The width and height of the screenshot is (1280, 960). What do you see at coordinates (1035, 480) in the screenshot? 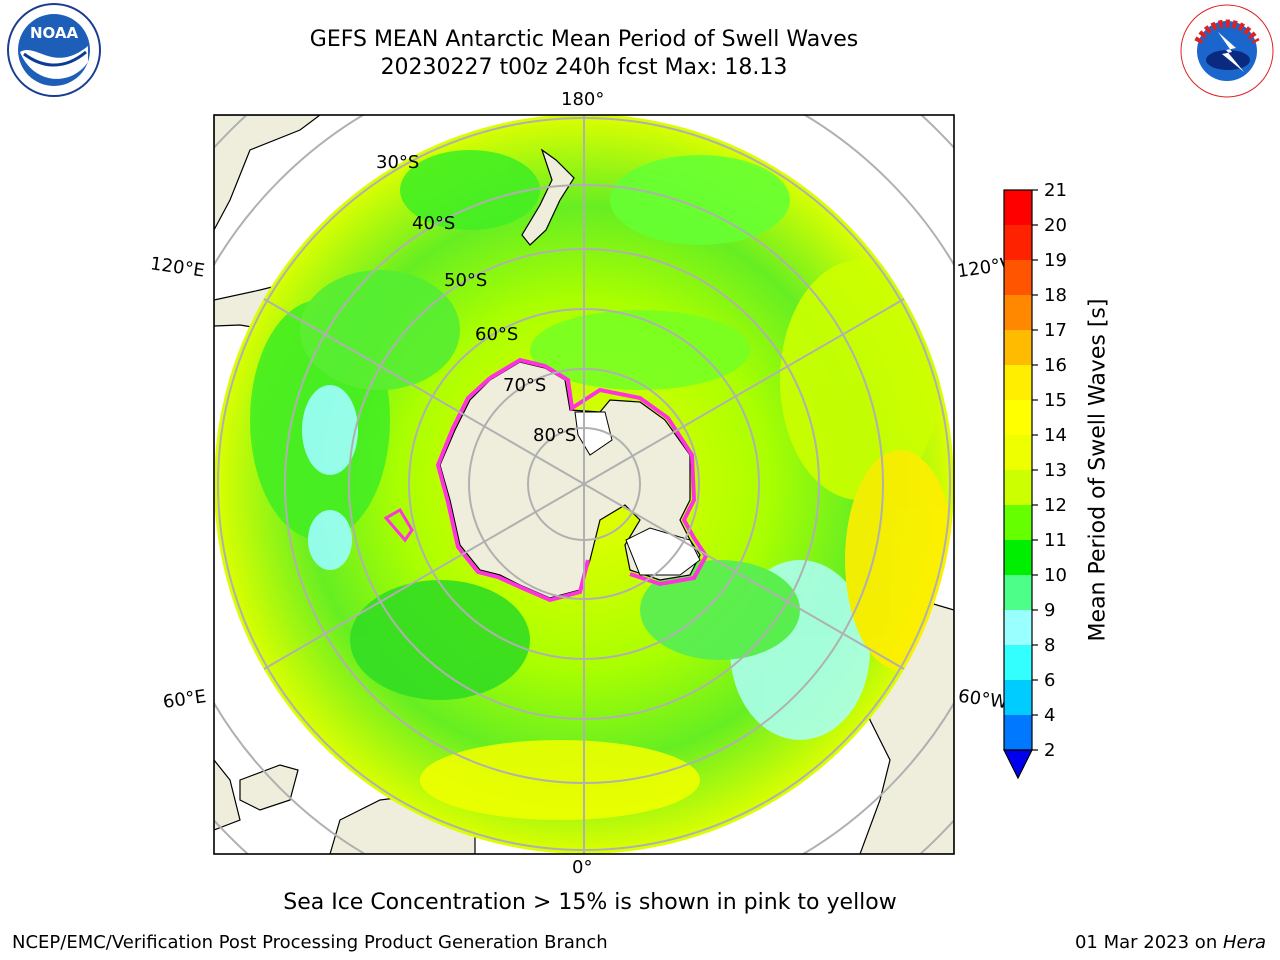
I see `colorbar: 2 4 6 8 9 10 11 12 13 14 15 16 17 18 19 20 21` at bounding box center [1035, 480].